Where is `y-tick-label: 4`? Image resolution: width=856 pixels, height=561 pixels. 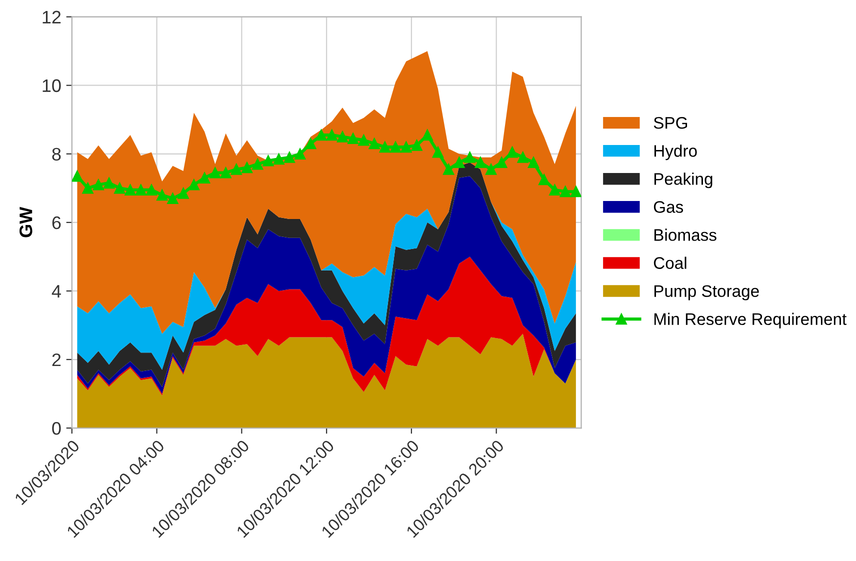 y-tick-label: 4 is located at coordinates (56, 291).